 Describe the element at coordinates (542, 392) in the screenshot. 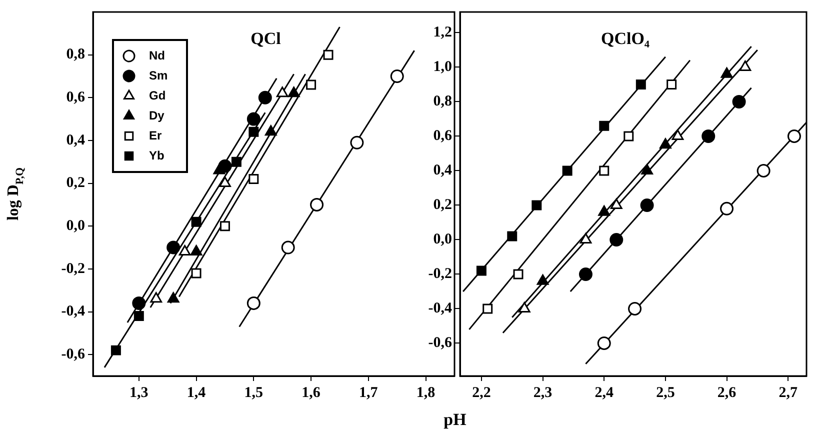

I see `x-tick-label: 2,3` at that location.